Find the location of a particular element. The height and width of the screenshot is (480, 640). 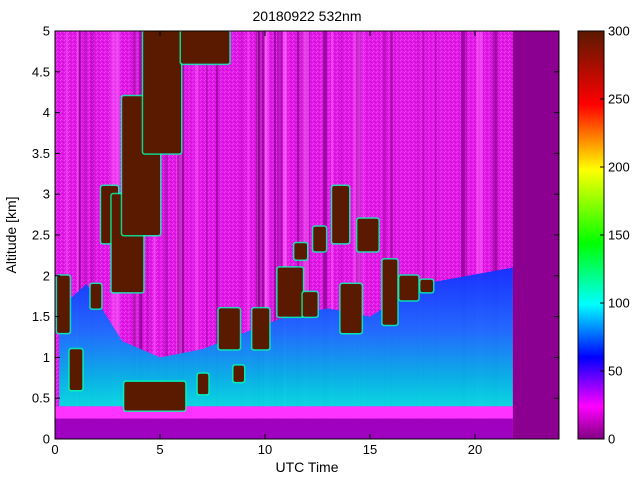

x-tick-label: 20 is located at coordinates (475, 449).